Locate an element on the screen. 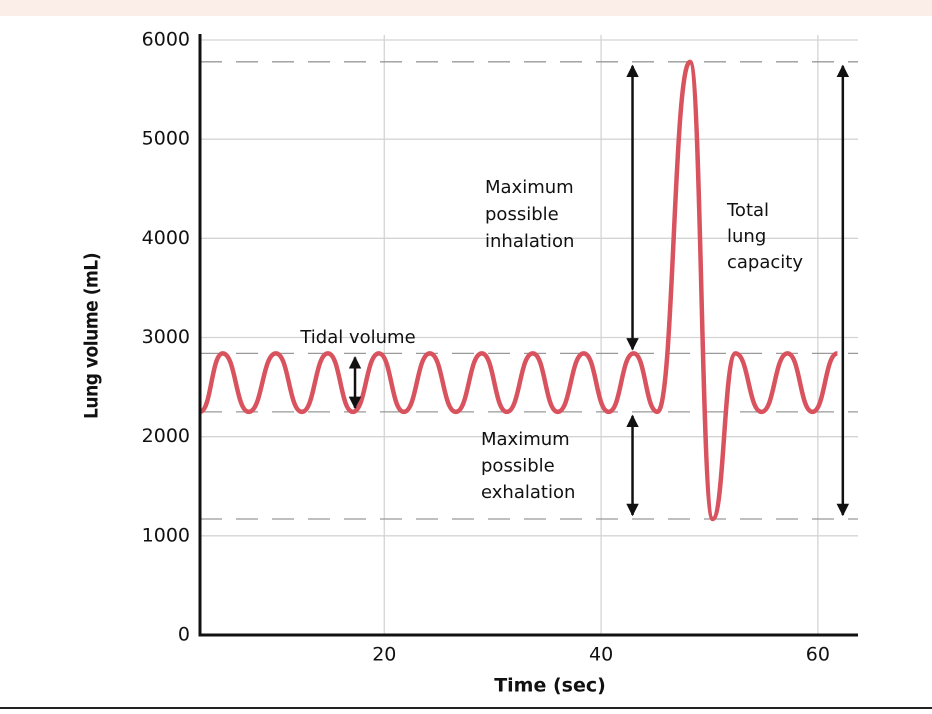  y-tick-label: 4000 is located at coordinates (166, 238).